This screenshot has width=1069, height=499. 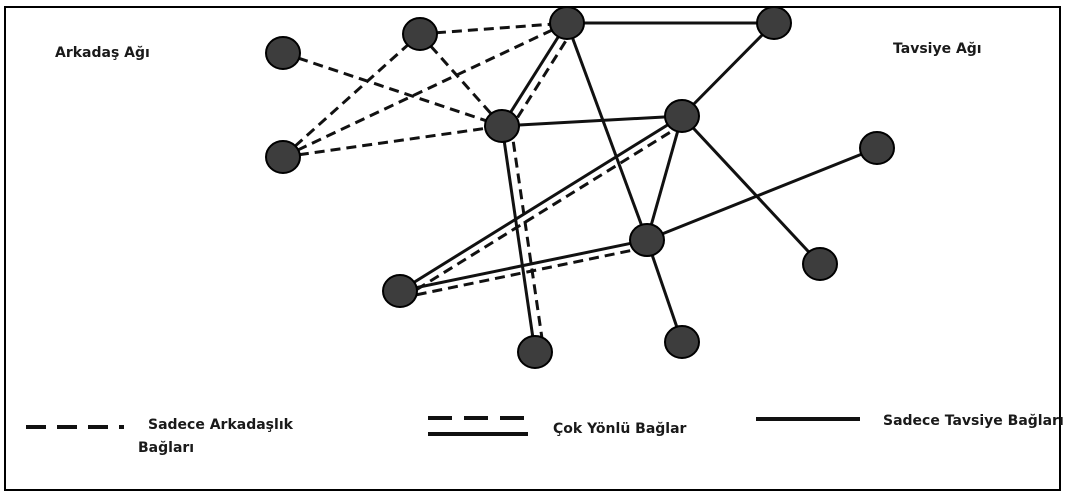 I want to click on friendship-edges, so click(x=424, y=90).